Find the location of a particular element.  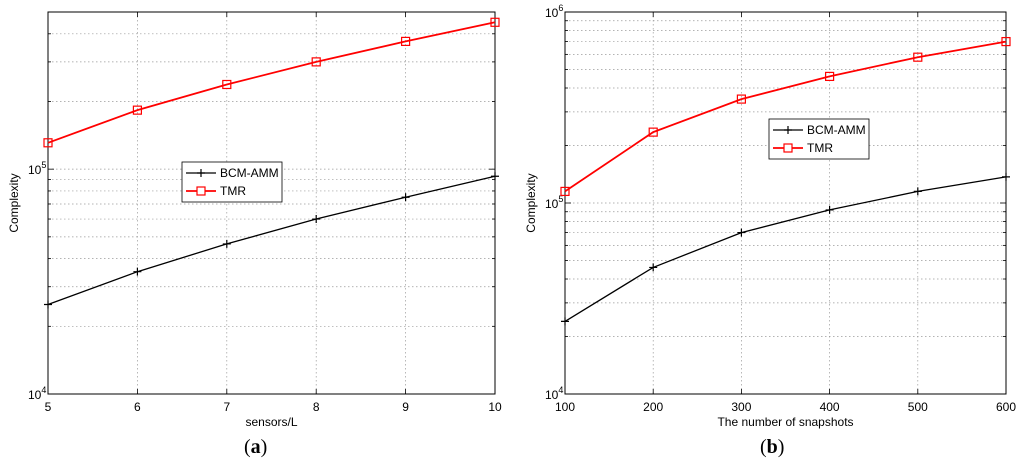

caption-a-label: a is located at coordinates (255, 447).